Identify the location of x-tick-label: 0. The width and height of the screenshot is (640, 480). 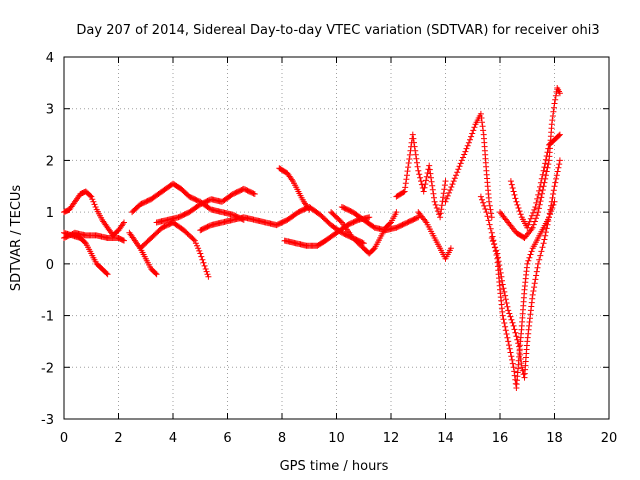
(64, 438).